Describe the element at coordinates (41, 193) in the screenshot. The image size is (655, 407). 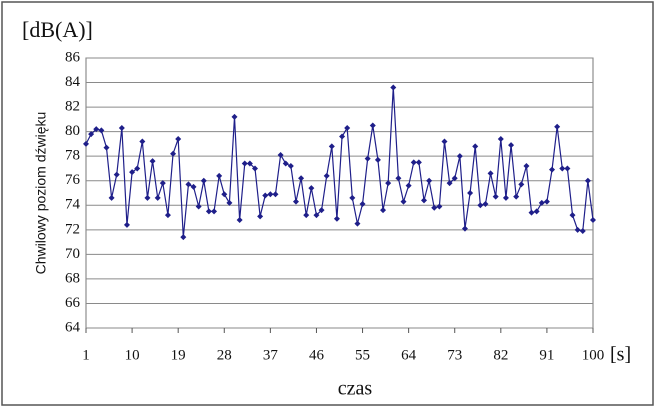
I see `y-axis-label: Chwilowy poziom dźwięku` at that location.